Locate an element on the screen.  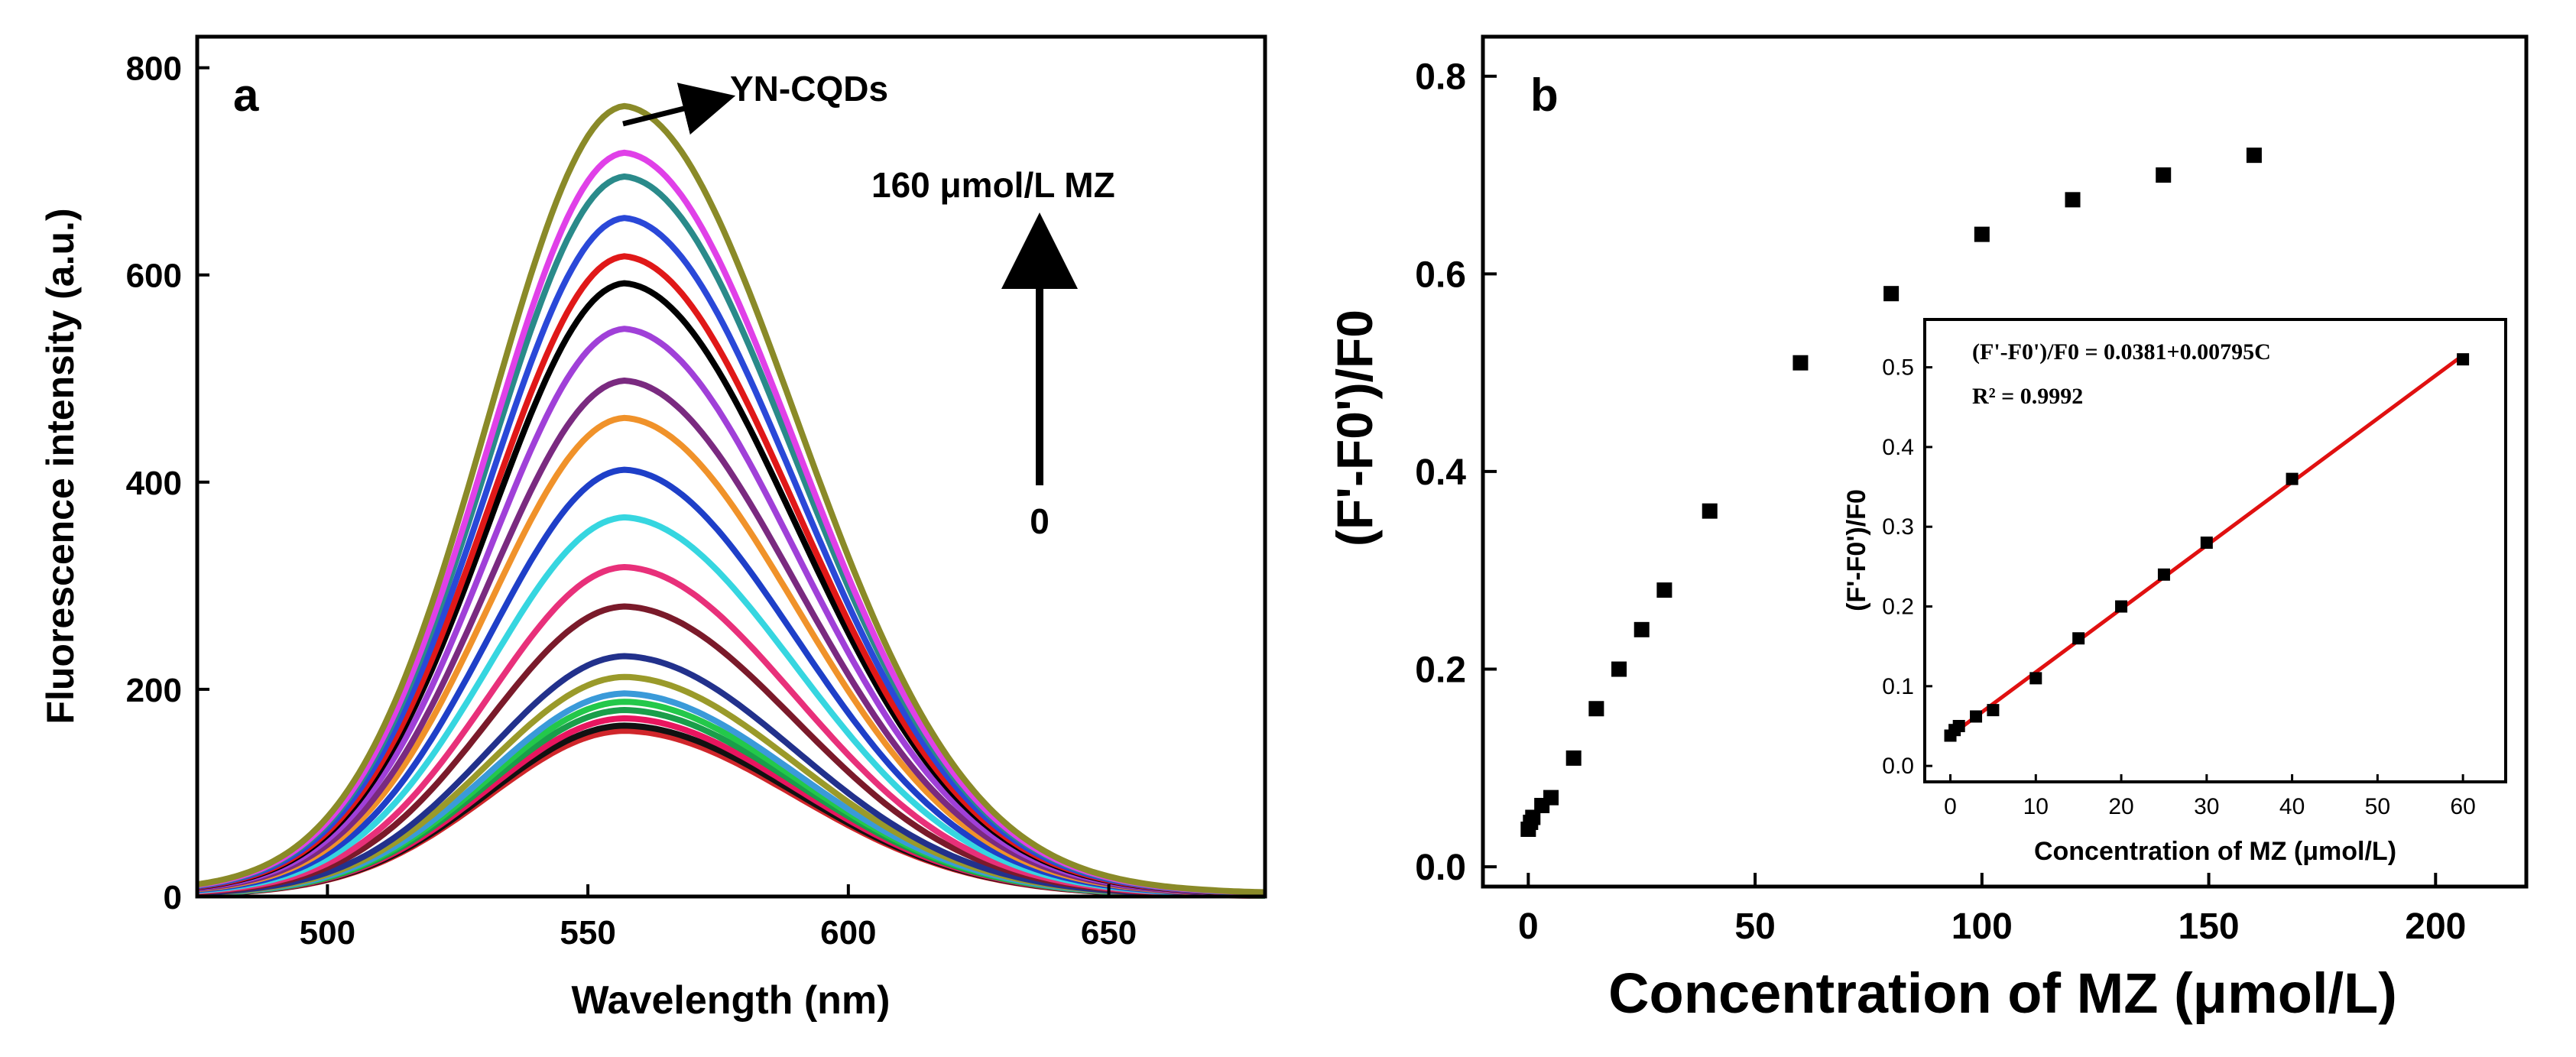
inset-x-tick-label: 0 is located at coordinates (1951, 806).